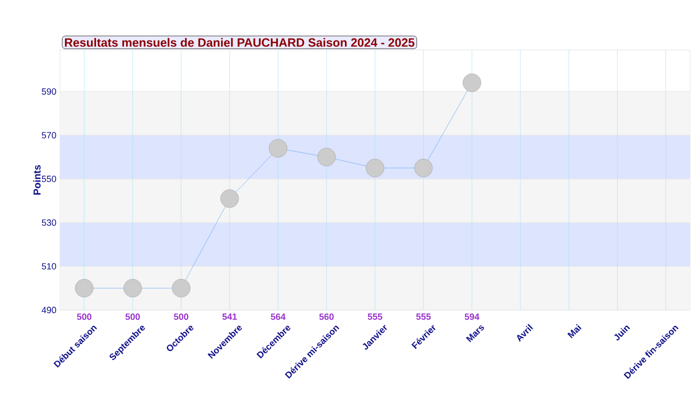 The image size is (700, 420). What do you see at coordinates (49, 91) in the screenshot?
I see `y-tick-label: 590` at bounding box center [49, 91].